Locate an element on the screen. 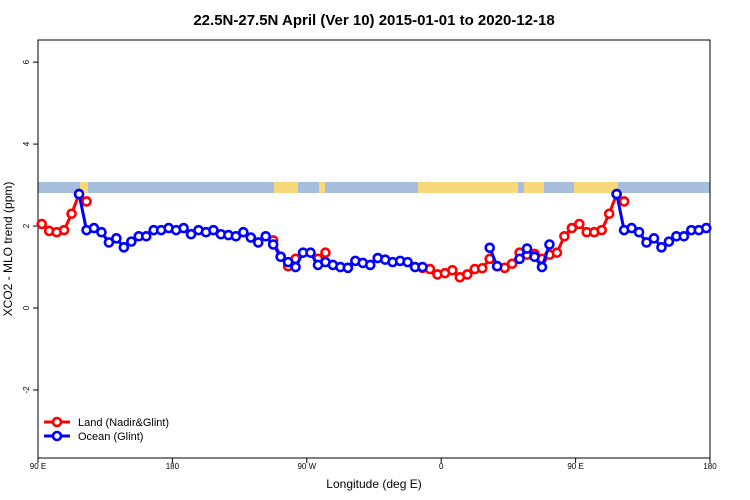 Image resolution: width=750 pixels, height=500 pixels. y-tick-label: 4 is located at coordinates (26, 143).